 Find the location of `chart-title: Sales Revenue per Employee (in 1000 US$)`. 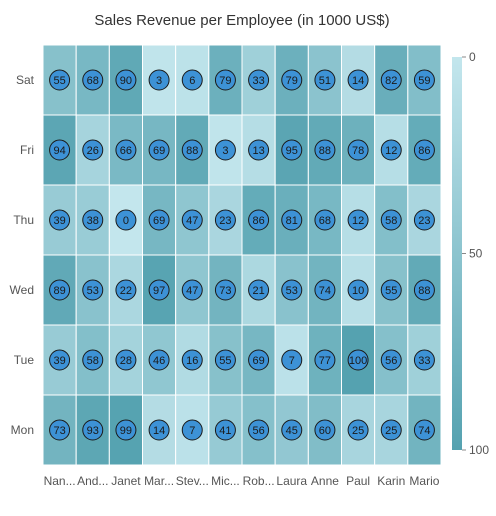

chart-title: Sales Revenue per Employee (in 1000 US$) is located at coordinates (241, 20).